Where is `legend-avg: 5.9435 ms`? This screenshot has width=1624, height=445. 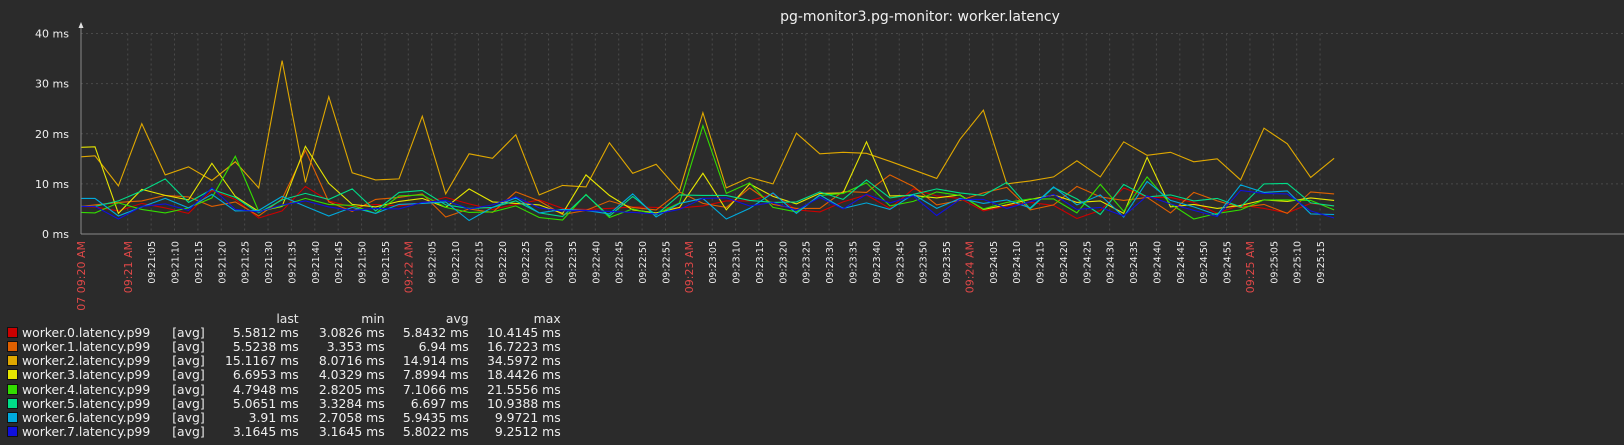 legend-avg: 5.9435 ms is located at coordinates (435, 417).